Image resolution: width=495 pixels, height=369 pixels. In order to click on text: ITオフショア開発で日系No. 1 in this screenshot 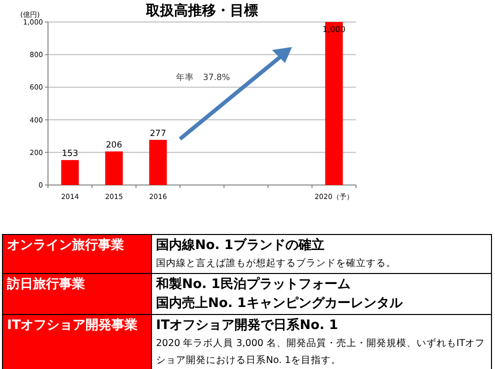, I will do `click(247, 325)`.